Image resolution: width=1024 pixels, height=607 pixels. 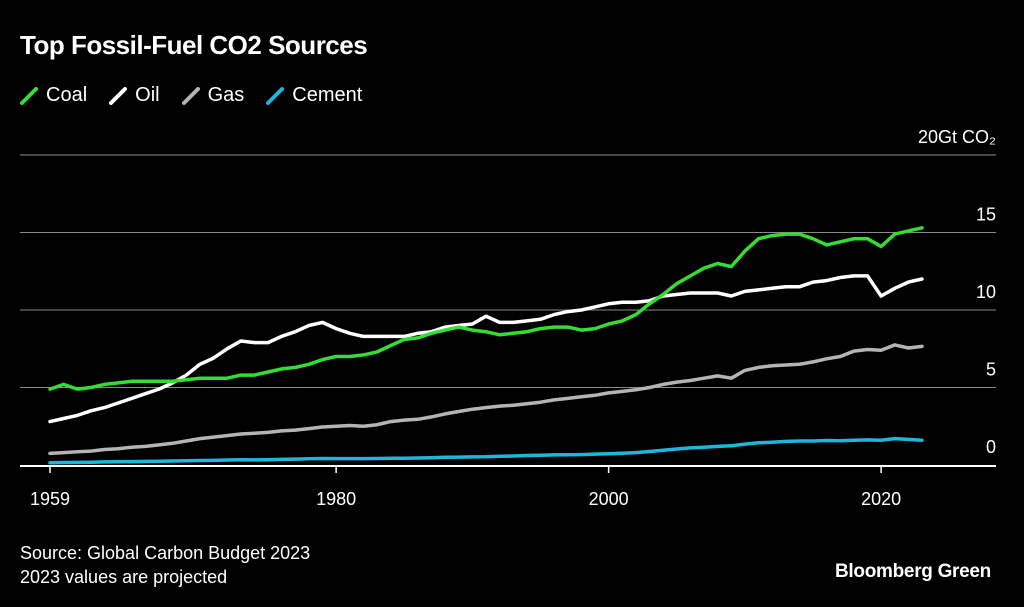 I want to click on legend-swatch-oil-icon, so click(x=118, y=95).